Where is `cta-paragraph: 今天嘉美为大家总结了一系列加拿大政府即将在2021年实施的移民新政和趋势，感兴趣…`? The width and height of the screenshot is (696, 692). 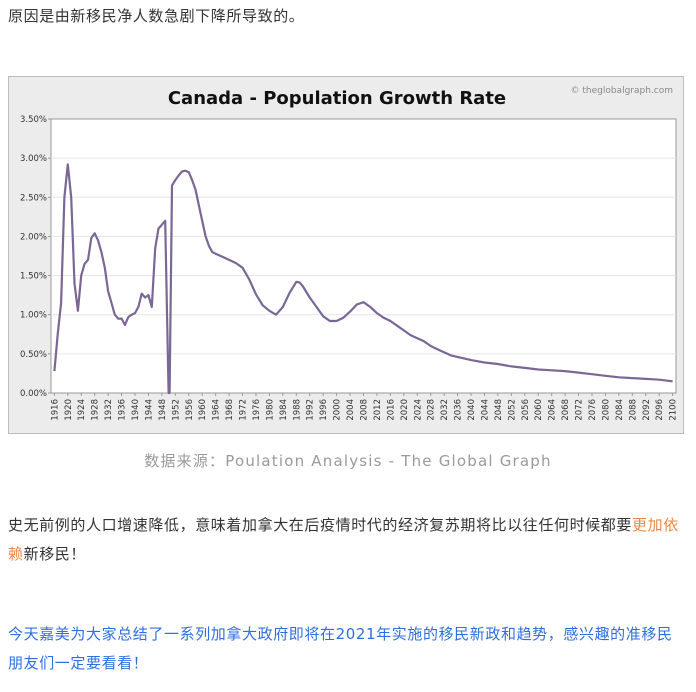 cta-paragraph: 今天嘉美为大家总结了一系列加拿大政府即将在2021年实施的移民新政和趋势，感兴趣… is located at coordinates (340, 648).